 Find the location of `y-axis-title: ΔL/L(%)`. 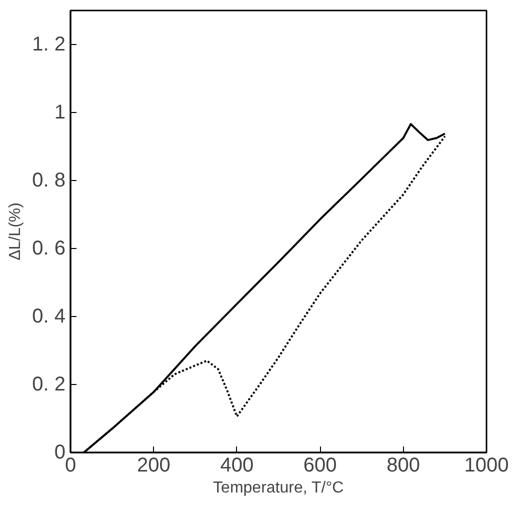

y-axis-title: ΔL/L(%) is located at coordinates (15, 231).